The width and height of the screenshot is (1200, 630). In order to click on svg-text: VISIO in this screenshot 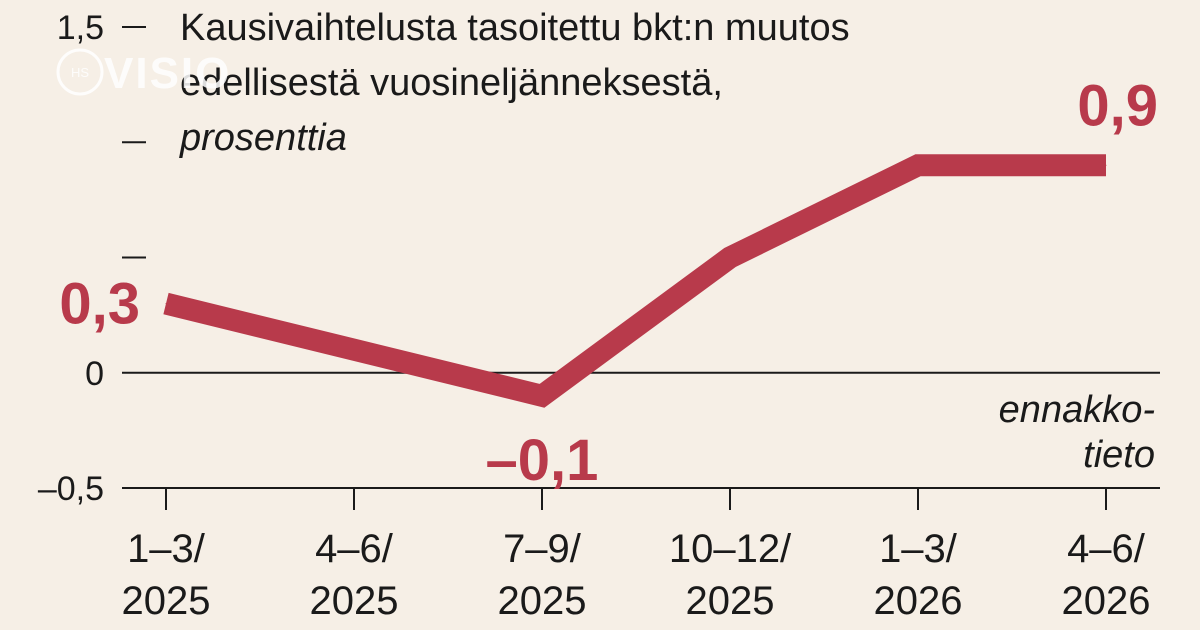, I will do `click(167, 73)`.